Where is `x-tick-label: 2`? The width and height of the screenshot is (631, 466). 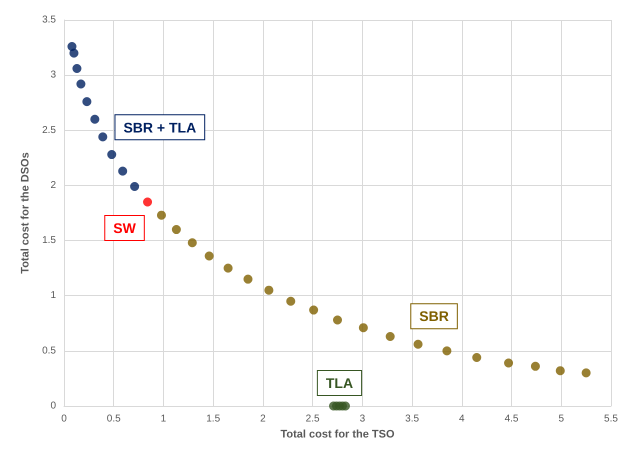
x-tick-label: 2 is located at coordinates (263, 419).